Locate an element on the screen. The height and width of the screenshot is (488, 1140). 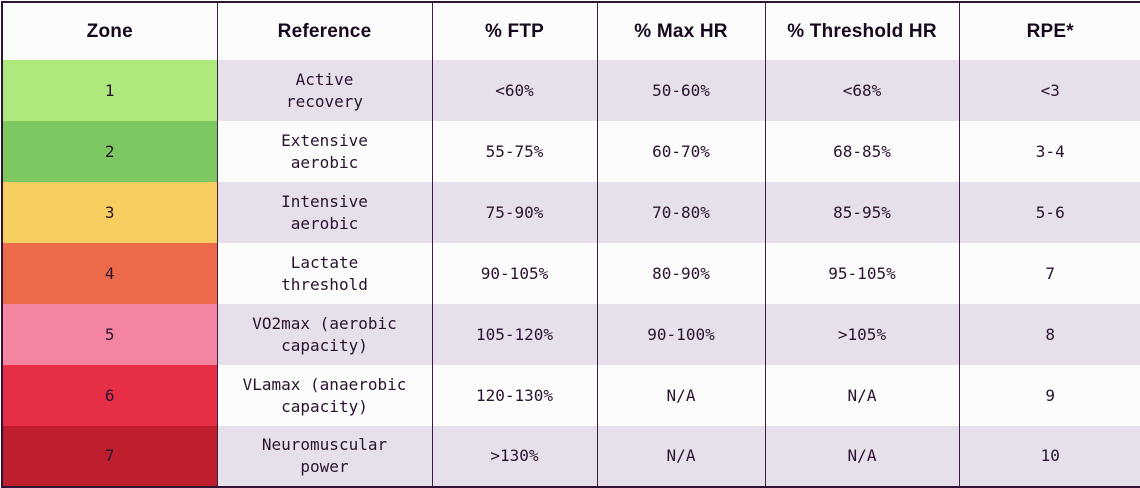
column-header-ftp: % FTP is located at coordinates (514, 31).